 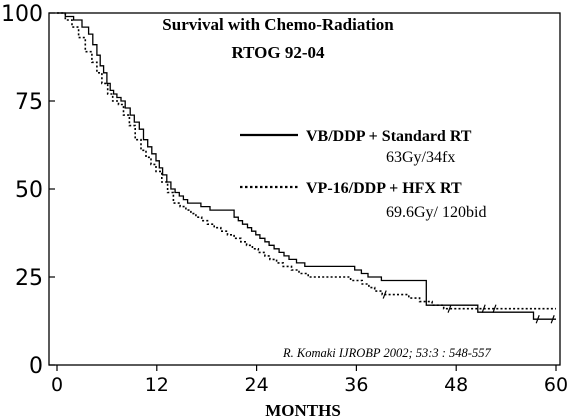 What do you see at coordinates (436, 212) in the screenshot?
I see `legend-detail-hfx-rt: 69.6Gy/ 120bid` at bounding box center [436, 212].